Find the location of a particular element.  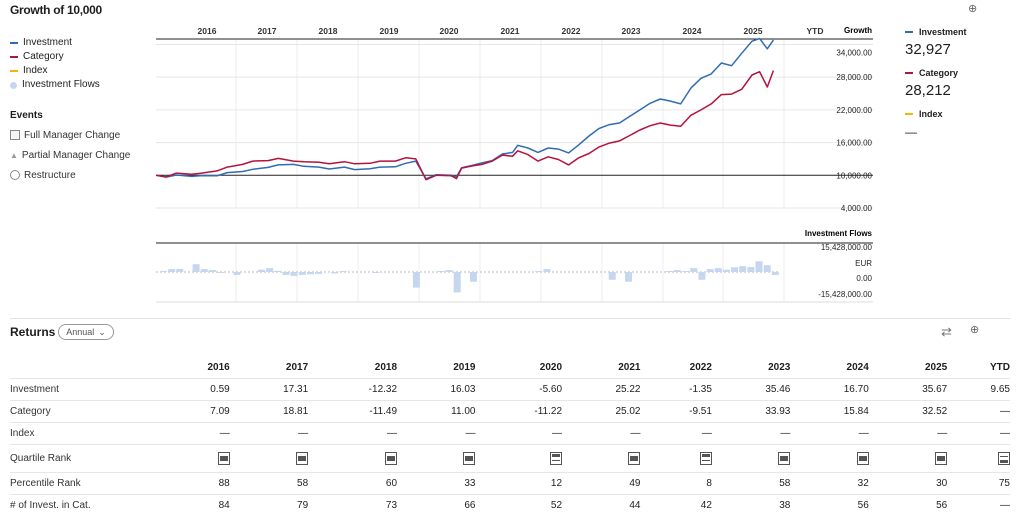

table-cell: 84 is located at coordinates (195, 505).